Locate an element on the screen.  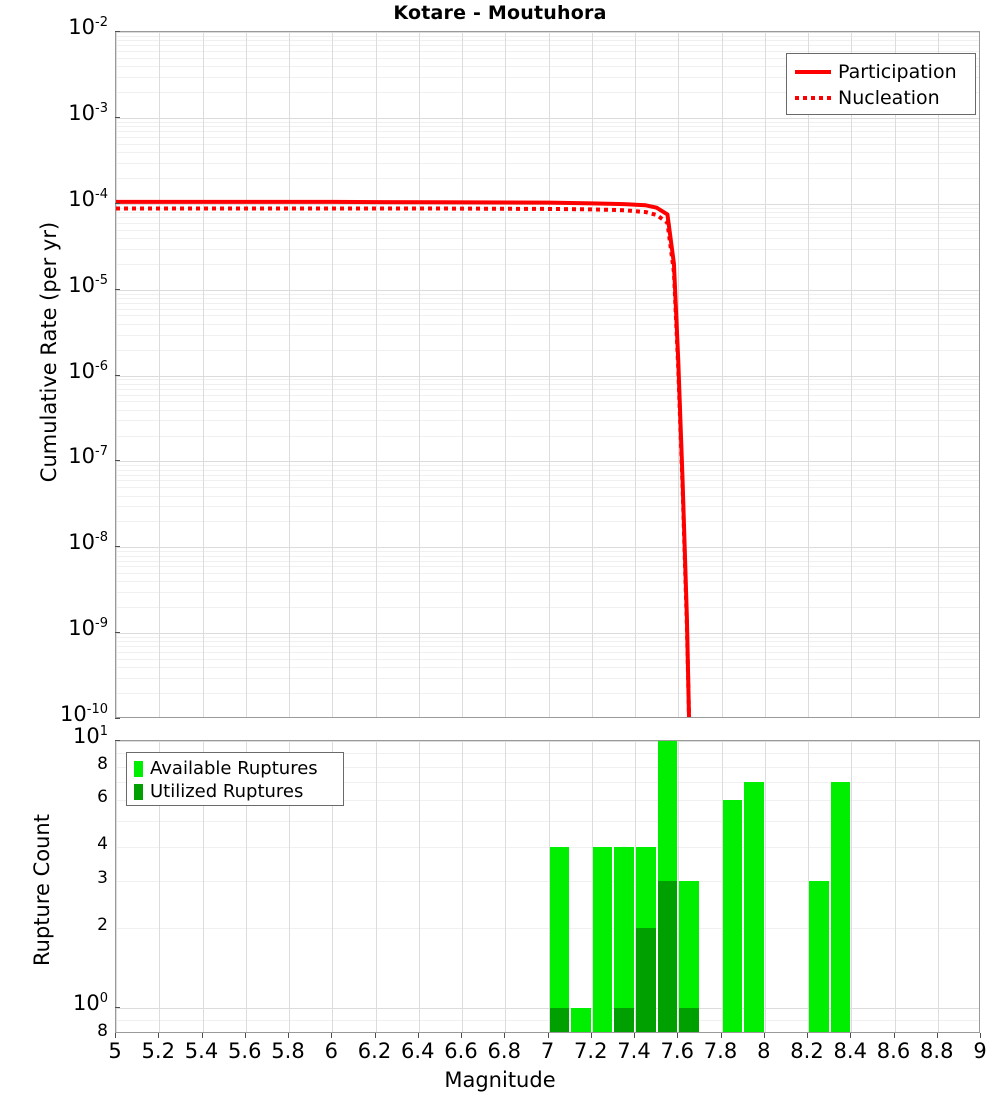
x-tick-label: 7.6 is located at coordinates (677, 1051).